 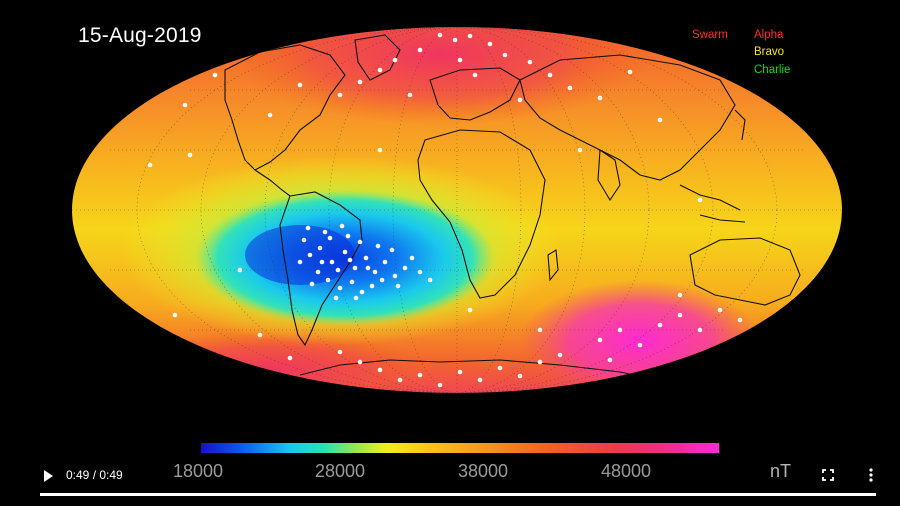 What do you see at coordinates (198, 471) in the screenshot?
I see `colorbar-tick-18000: 18000` at bounding box center [198, 471].